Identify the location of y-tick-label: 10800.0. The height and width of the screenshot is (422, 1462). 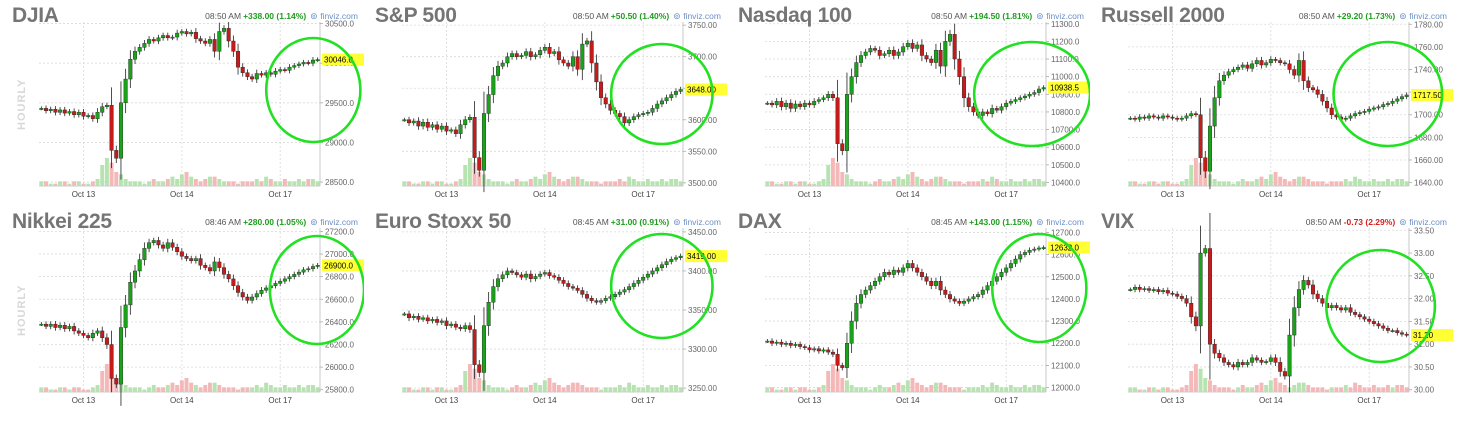
(1065, 112).